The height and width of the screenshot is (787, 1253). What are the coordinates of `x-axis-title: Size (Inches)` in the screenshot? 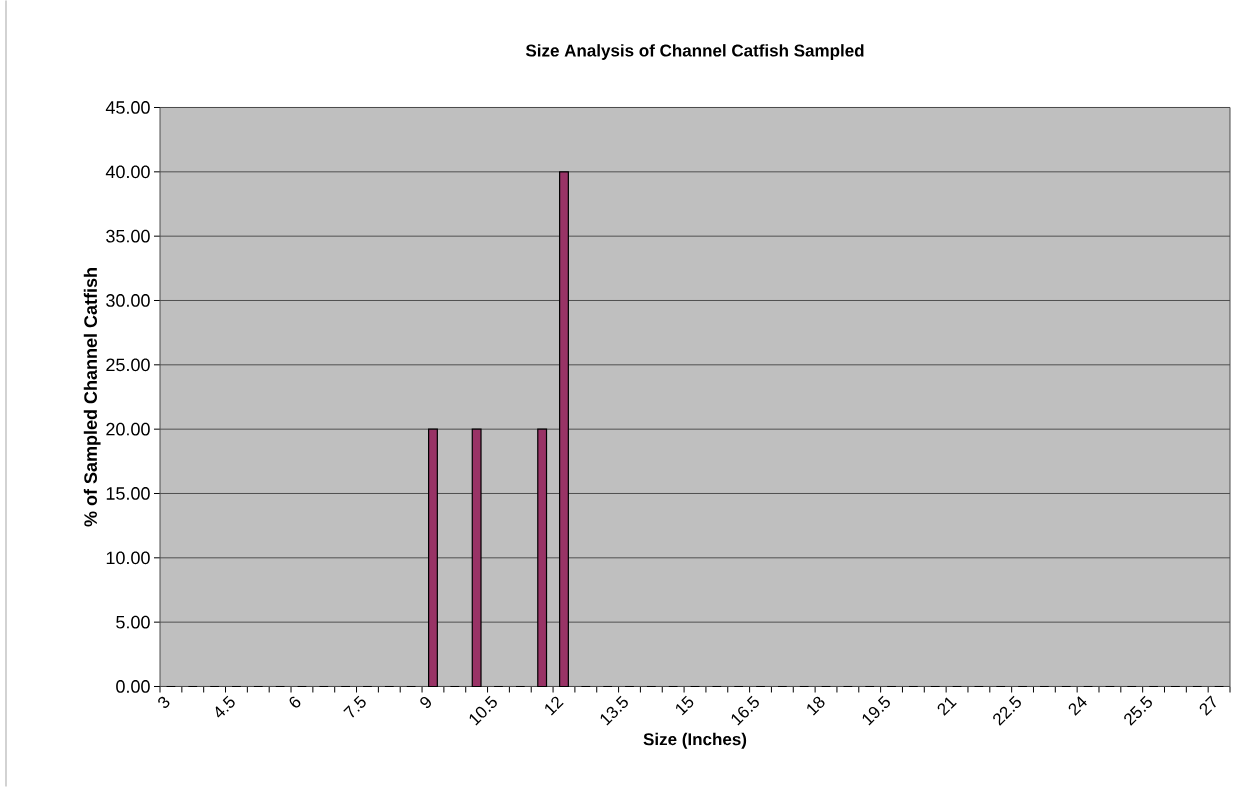 It's located at (695, 740).